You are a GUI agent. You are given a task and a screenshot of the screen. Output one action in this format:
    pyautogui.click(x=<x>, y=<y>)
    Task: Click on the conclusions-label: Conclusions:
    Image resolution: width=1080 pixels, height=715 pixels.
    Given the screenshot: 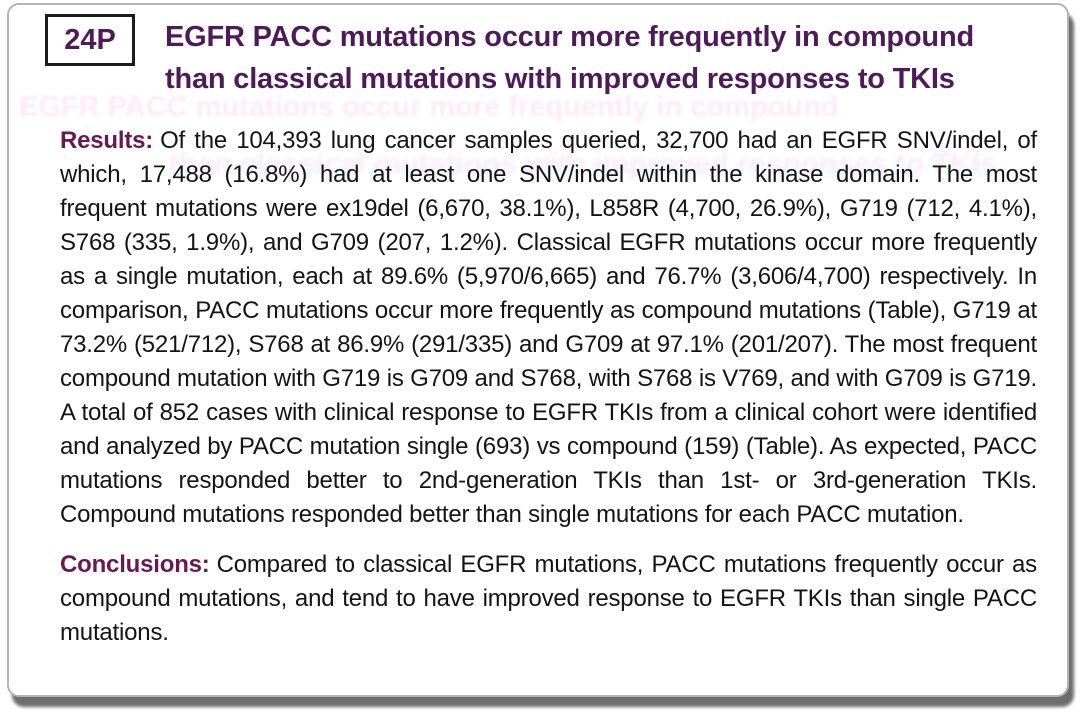 What is the action you would take?
    pyautogui.click(x=135, y=564)
    